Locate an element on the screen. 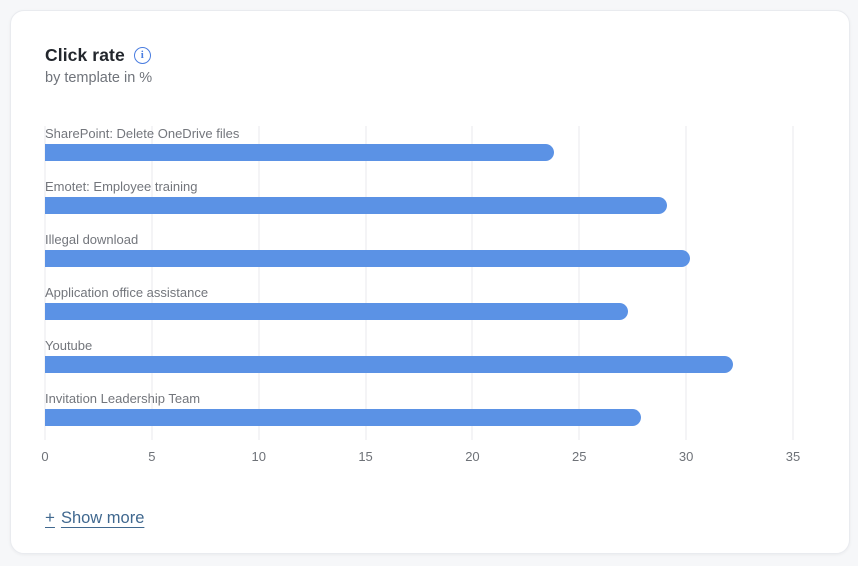  x-axis-tick-label: 30 is located at coordinates (686, 456).